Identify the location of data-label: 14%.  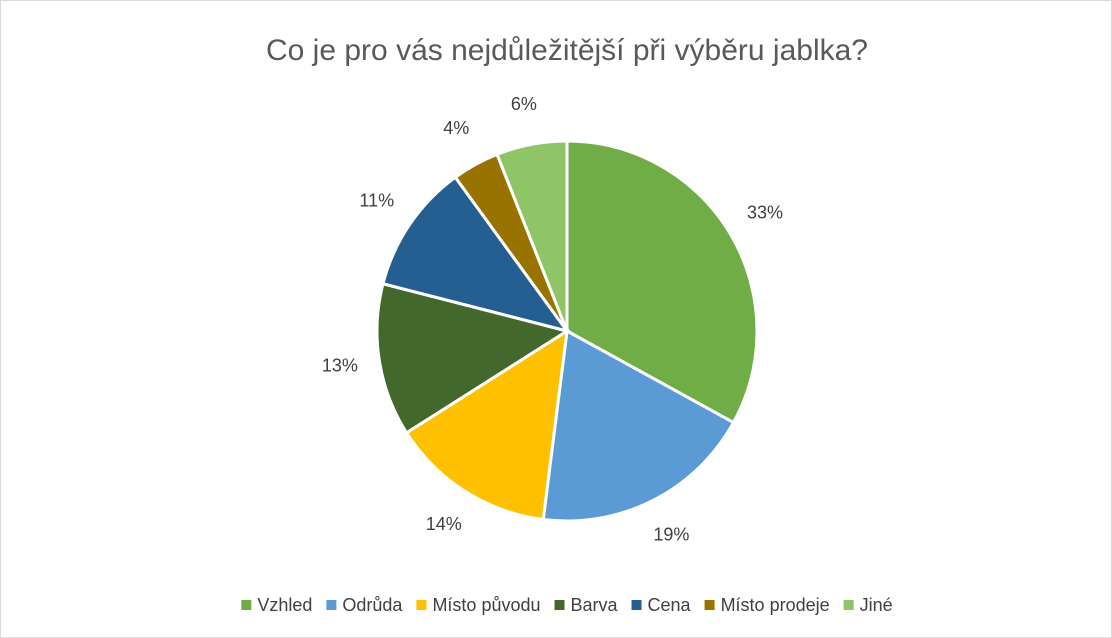
(444, 524).